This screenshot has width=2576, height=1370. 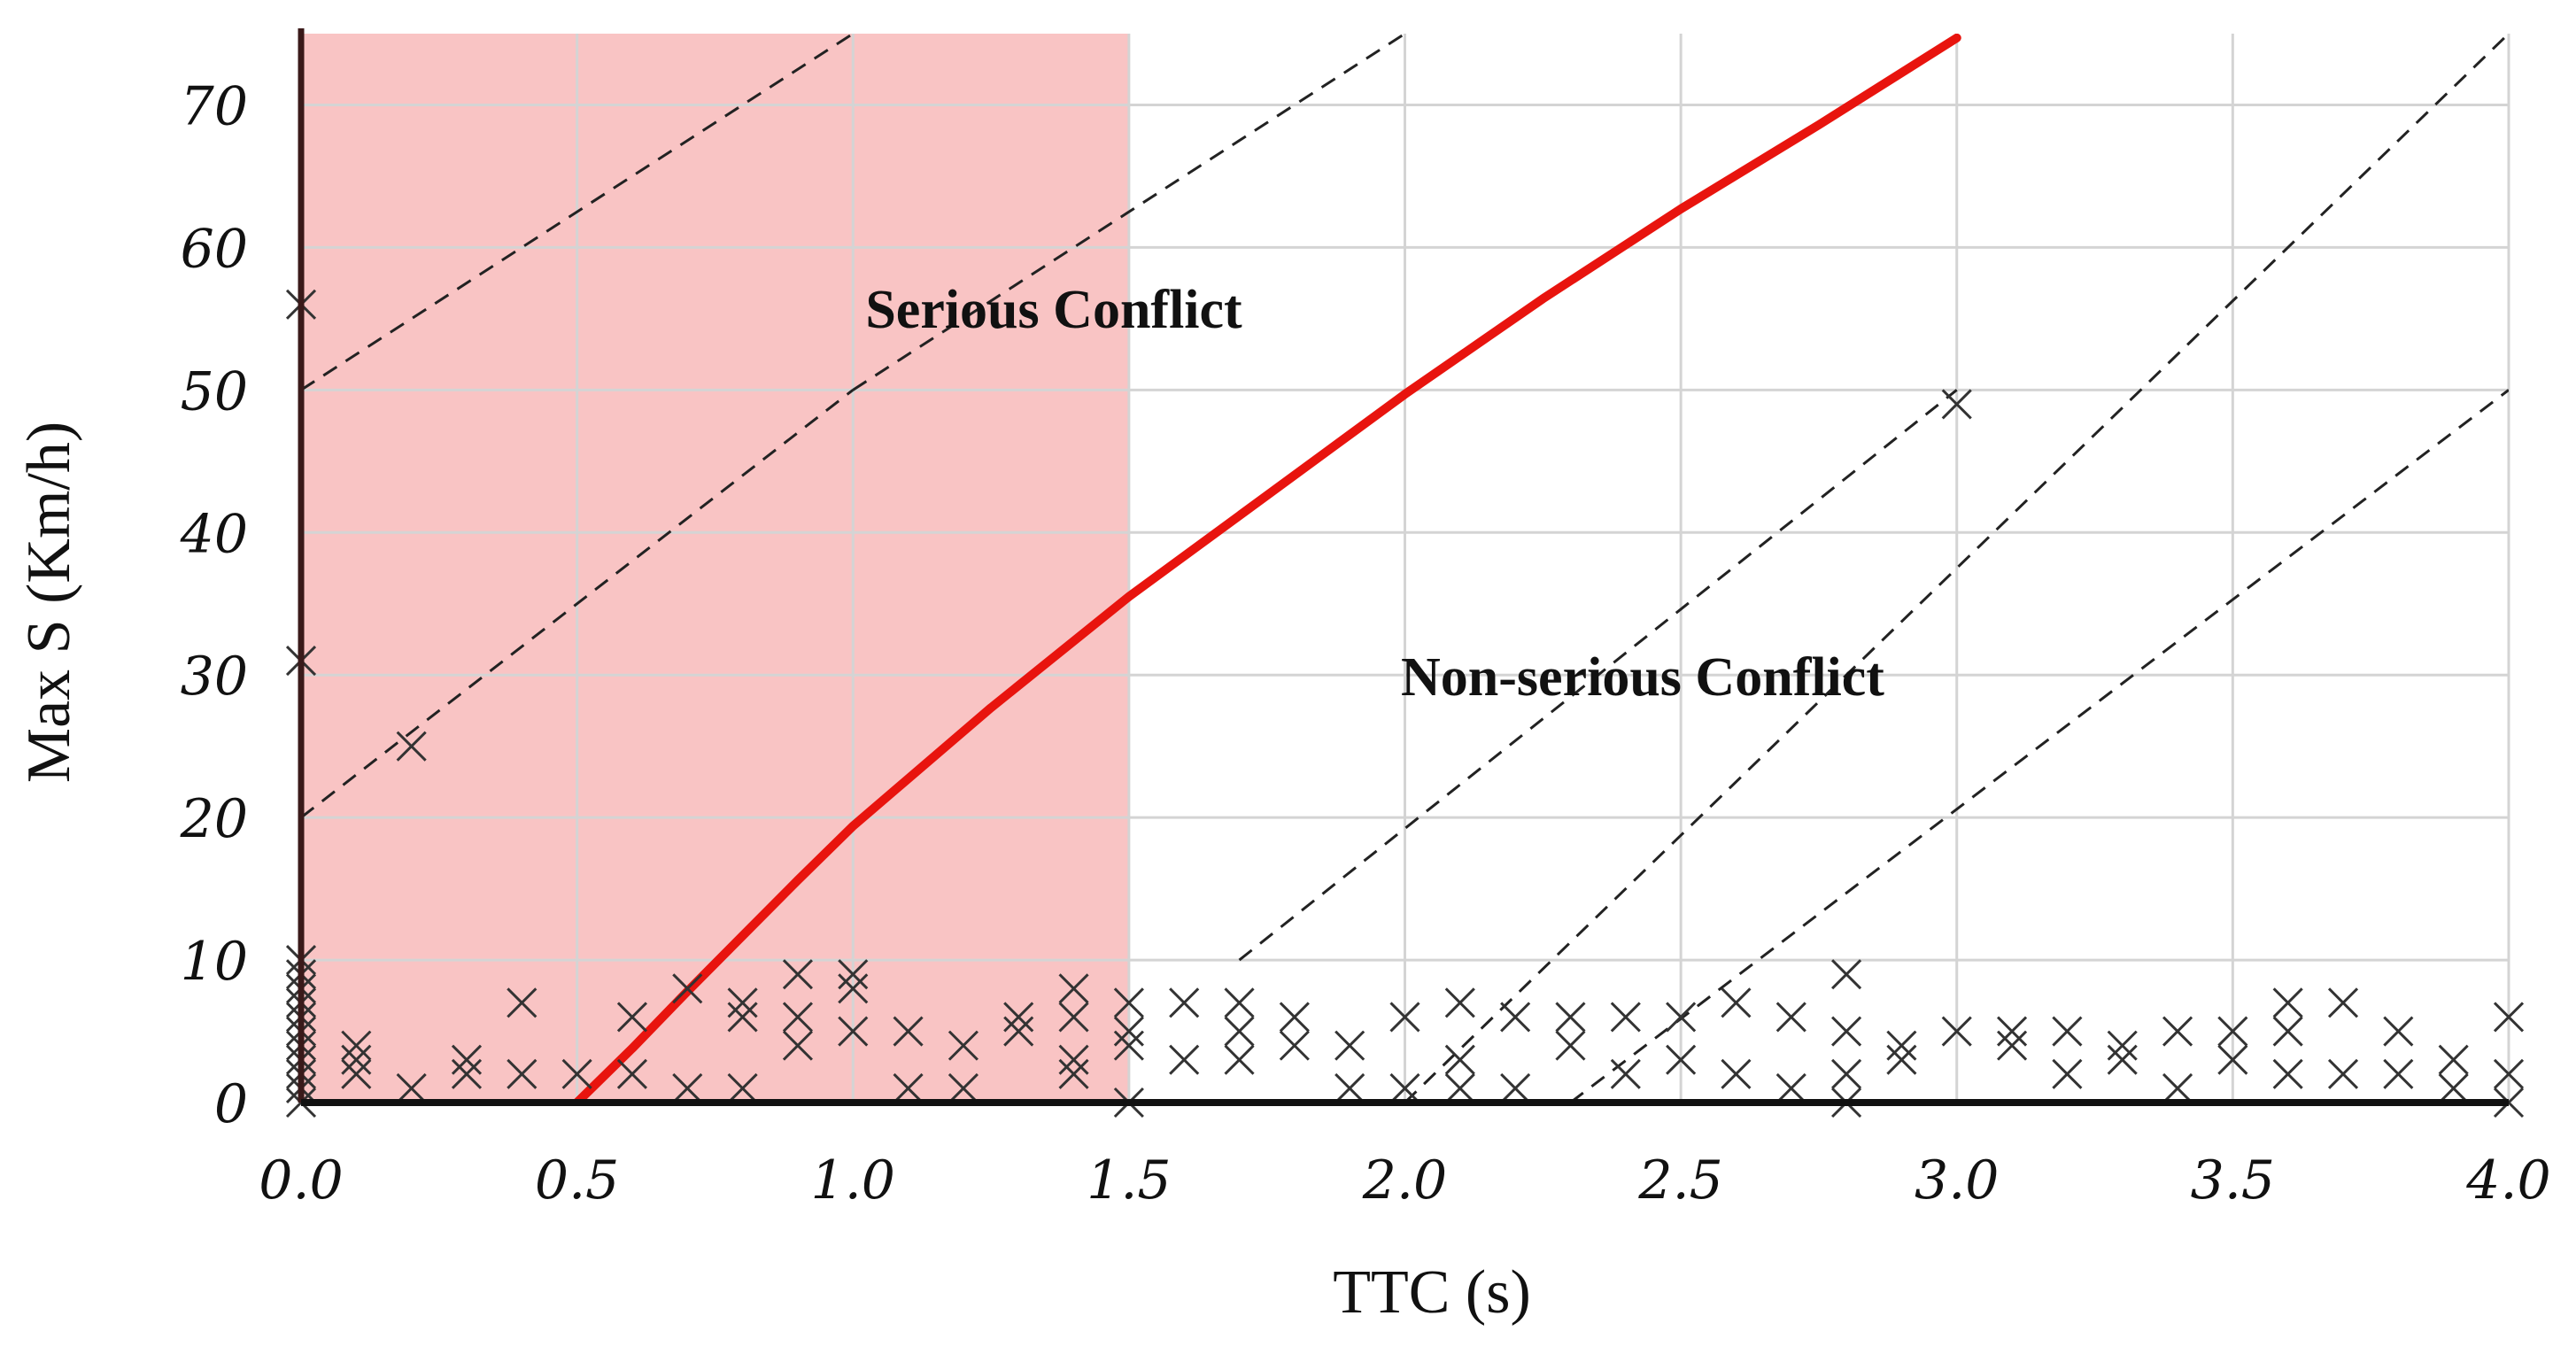 I want to click on x-tick-label: 3.5, so click(x=2233, y=1180).